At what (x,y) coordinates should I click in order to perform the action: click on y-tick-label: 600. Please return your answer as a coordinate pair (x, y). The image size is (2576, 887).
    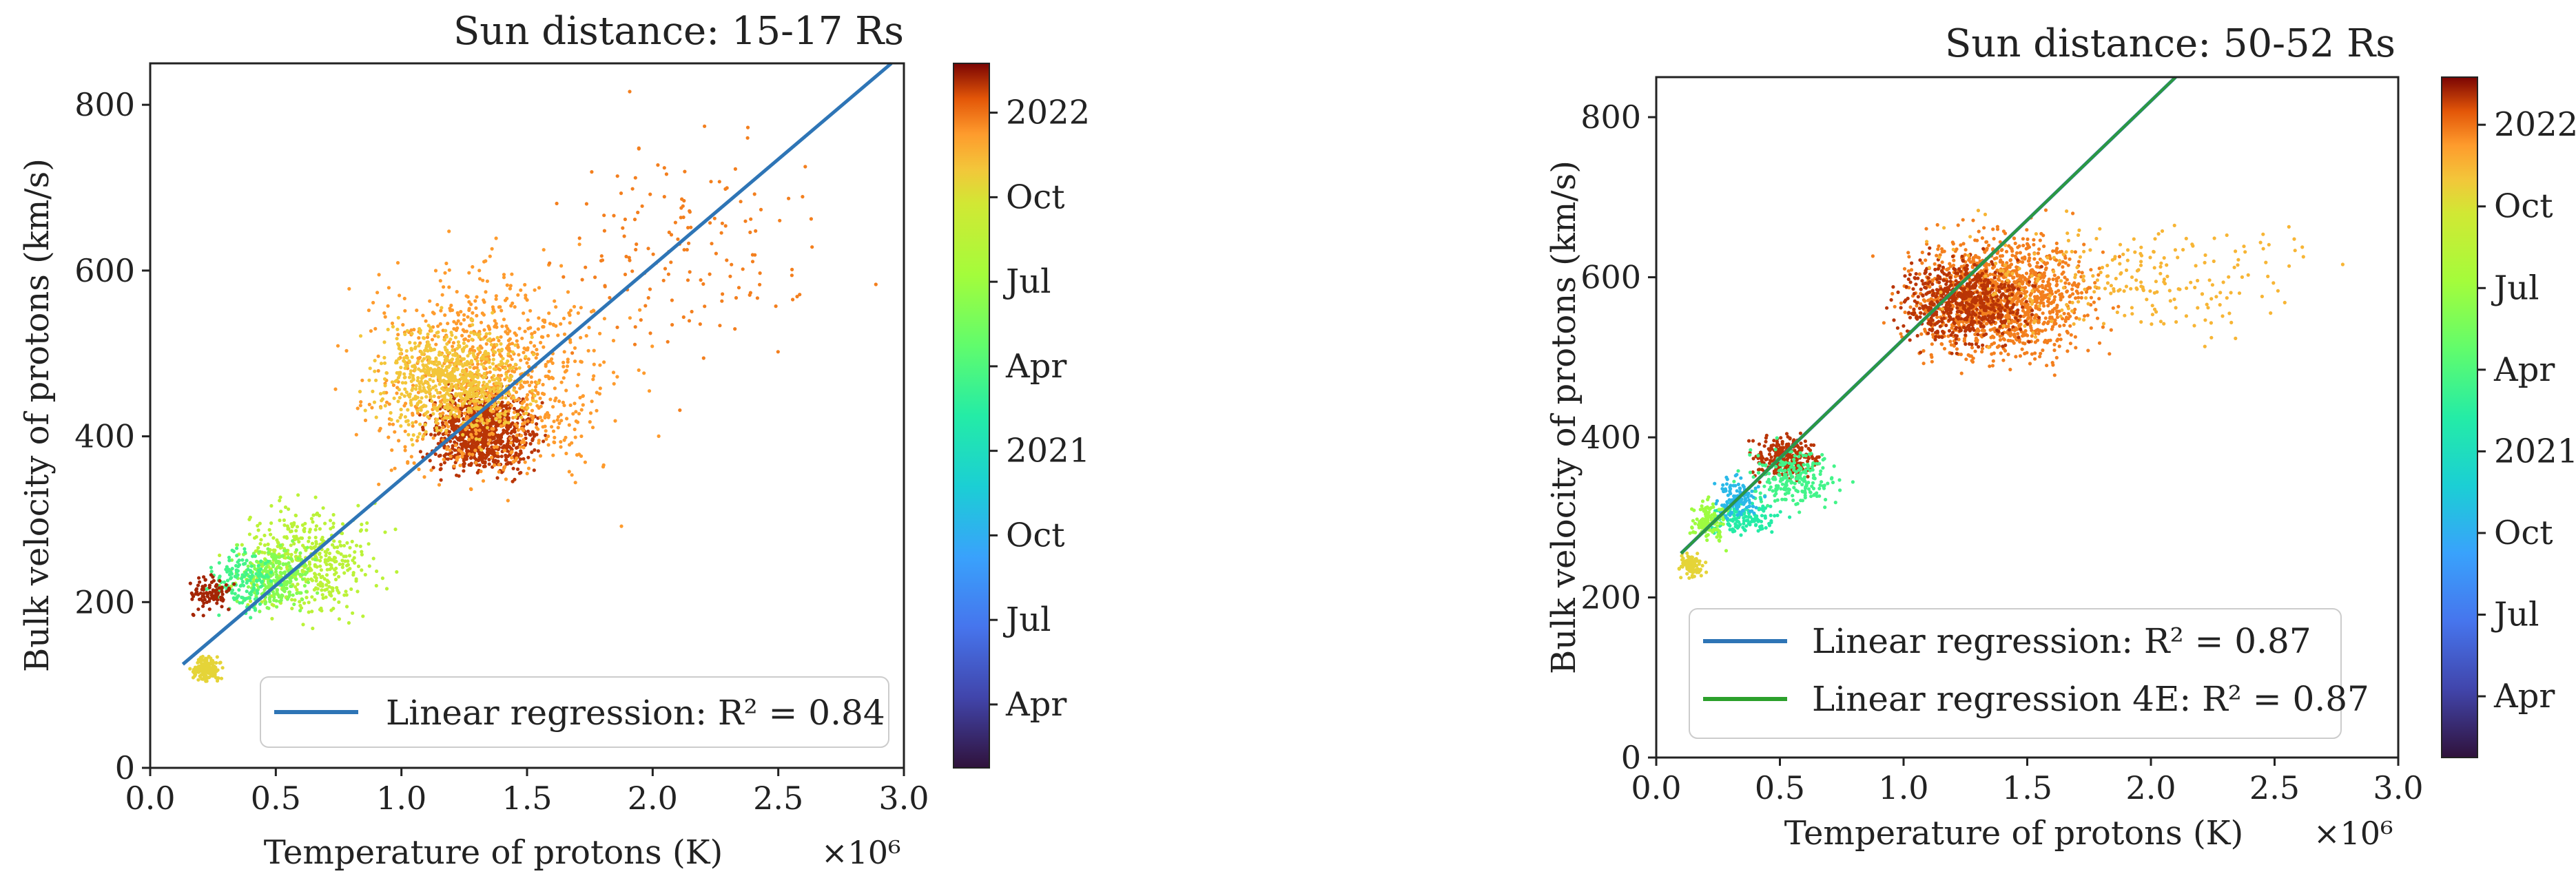
    Looking at the image, I should click on (104, 270).